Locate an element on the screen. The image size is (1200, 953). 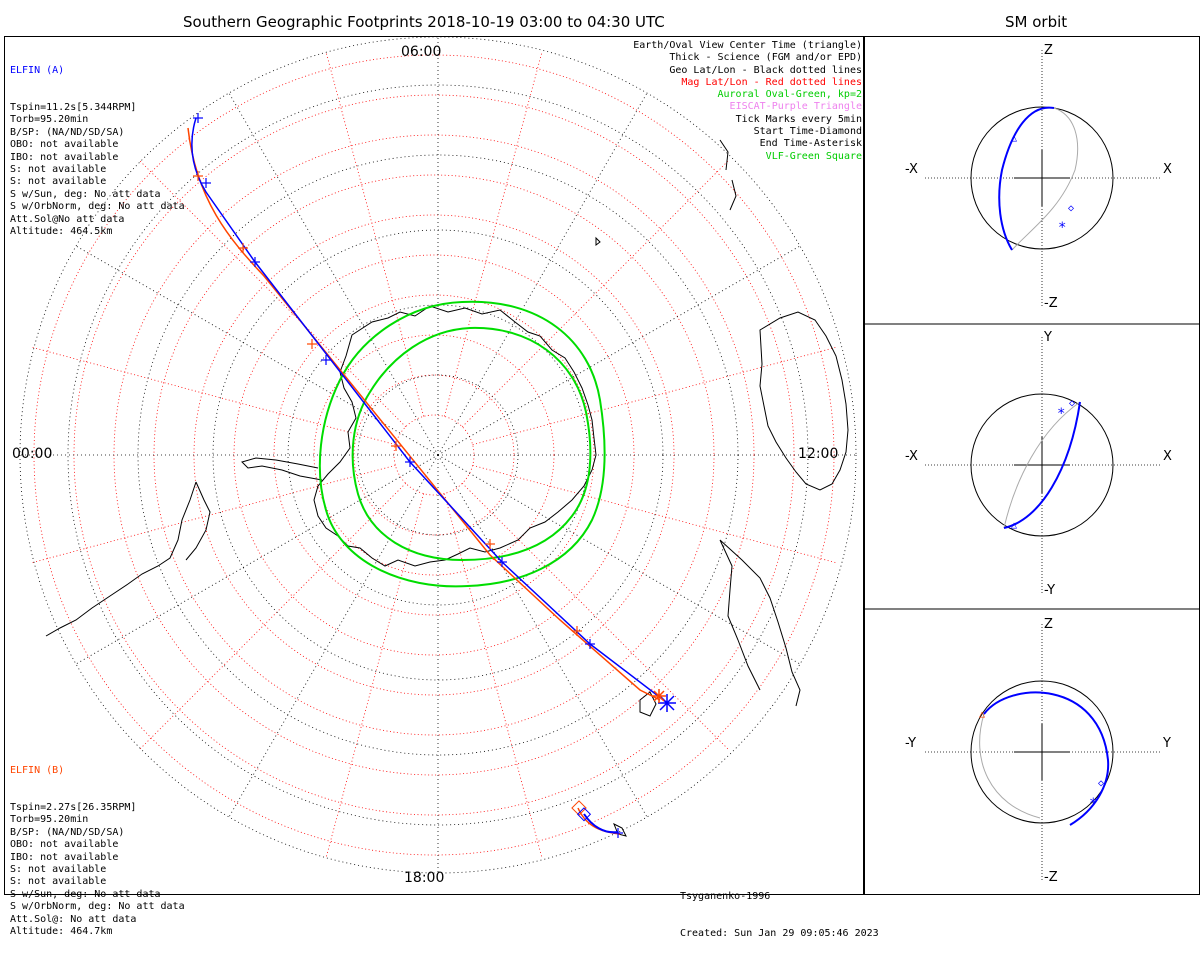
legend-item: Earth/Oval View Center Time (triangle) is located at coordinates (747, 45).